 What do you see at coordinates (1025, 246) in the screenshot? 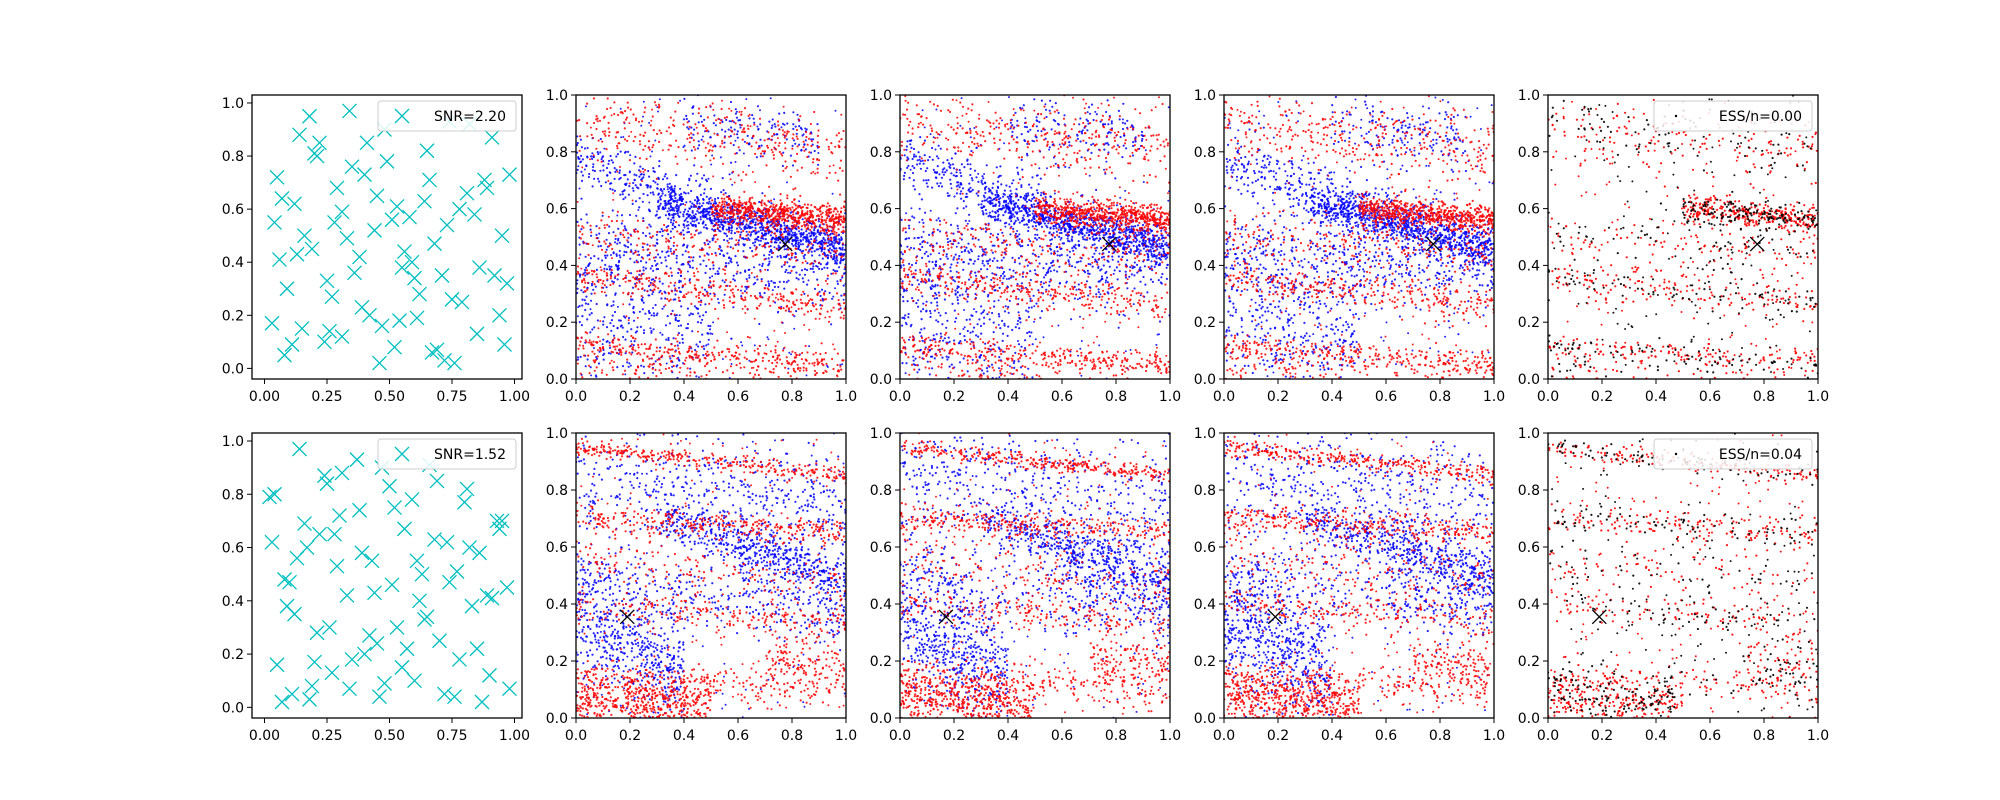
I see `panel-row1-col3: 0.0 0.2 0.4 0.6 0.8 1.00.00.20.40.60.81.0` at bounding box center [1025, 246].